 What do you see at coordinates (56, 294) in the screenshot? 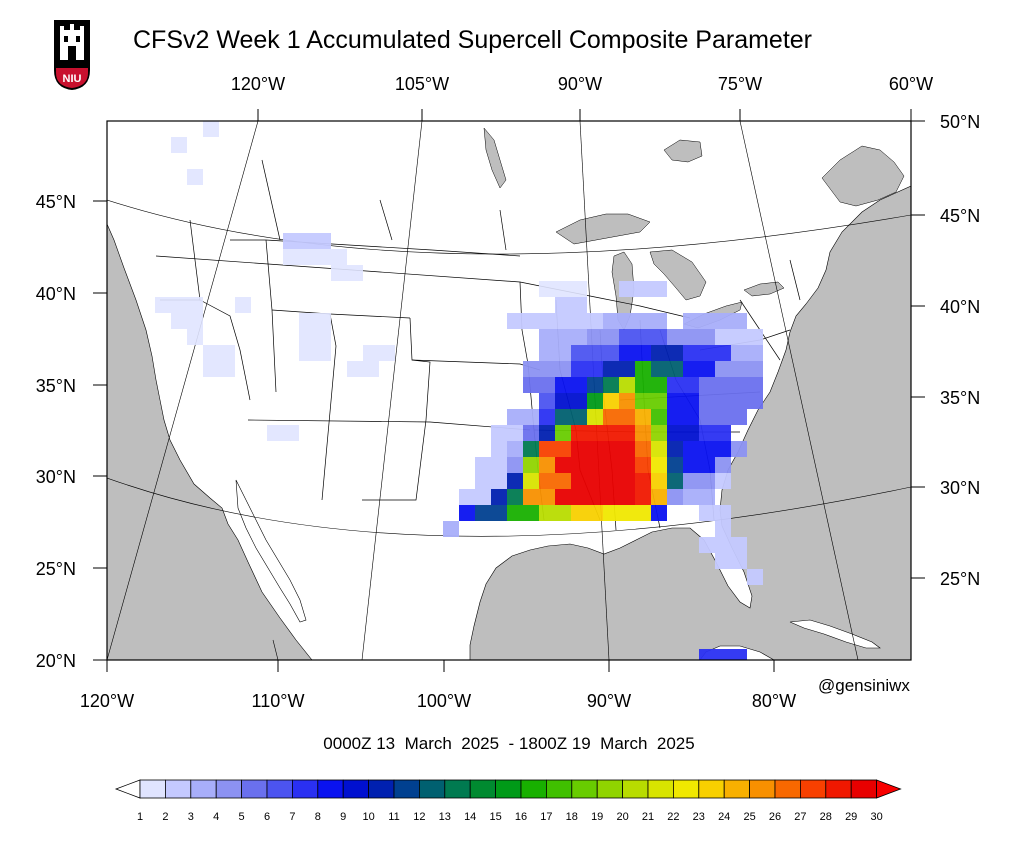
I see `left-lat-label: 40°N` at bounding box center [56, 294].